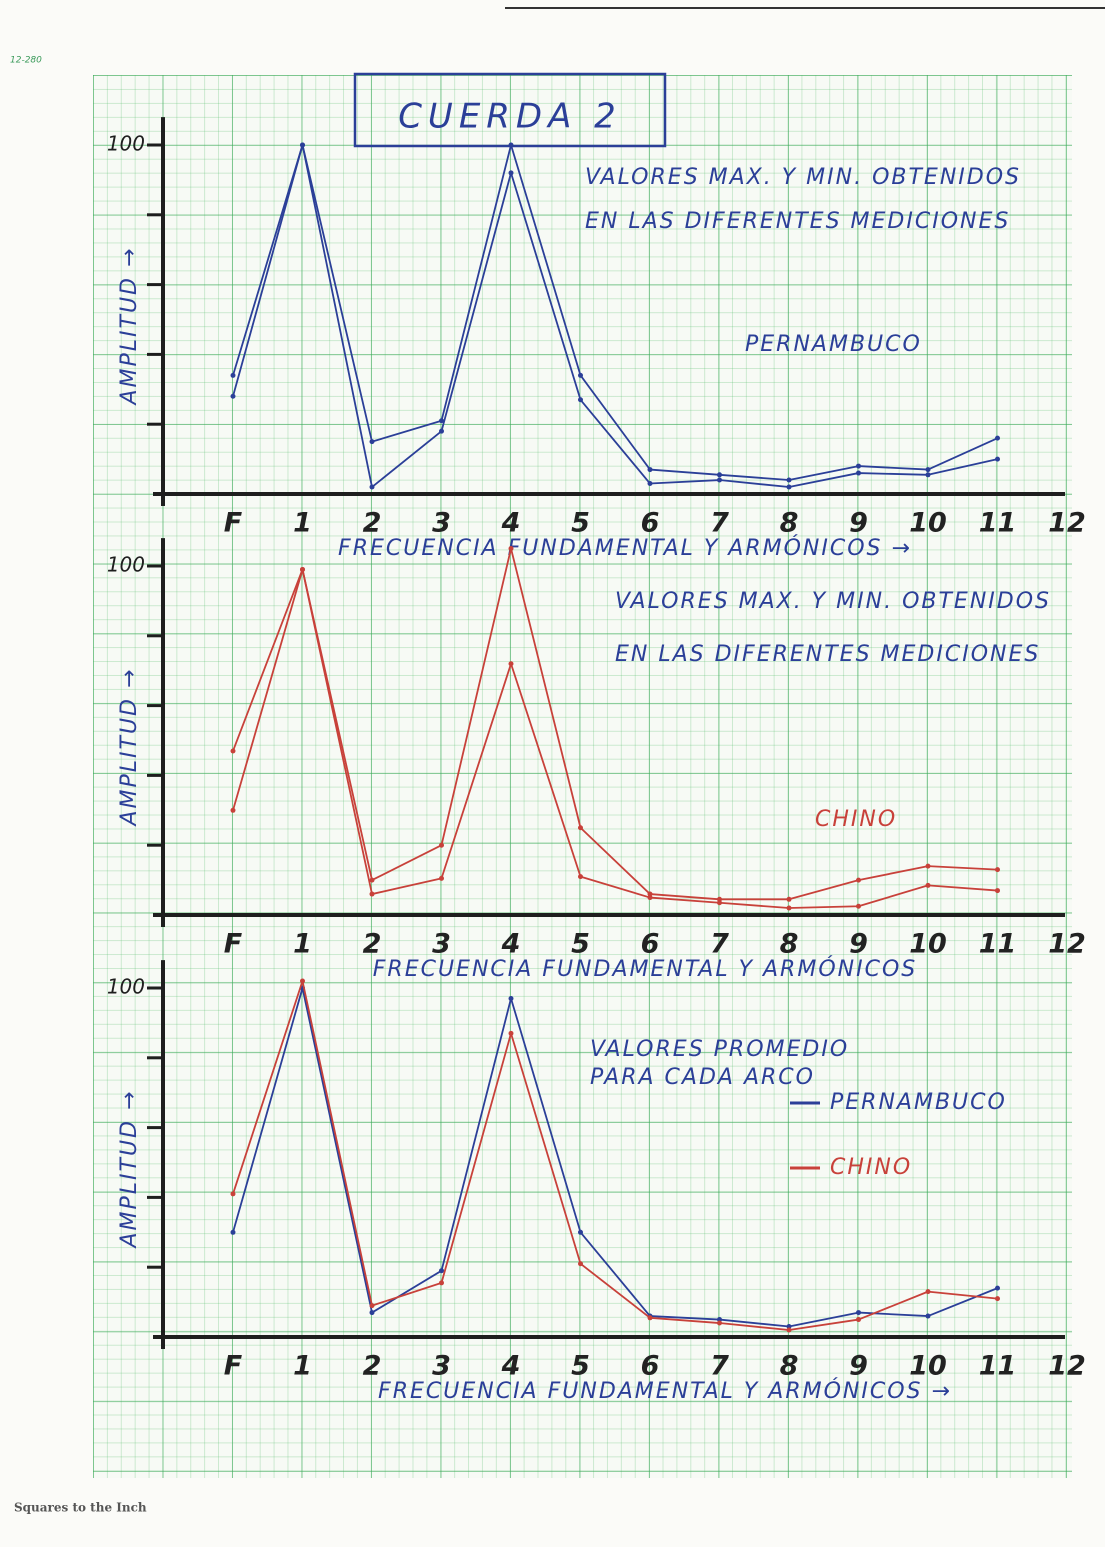 The width and height of the screenshot is (1105, 1547). I want to click on annotation: PARA CADA ARCO, so click(702, 1077).